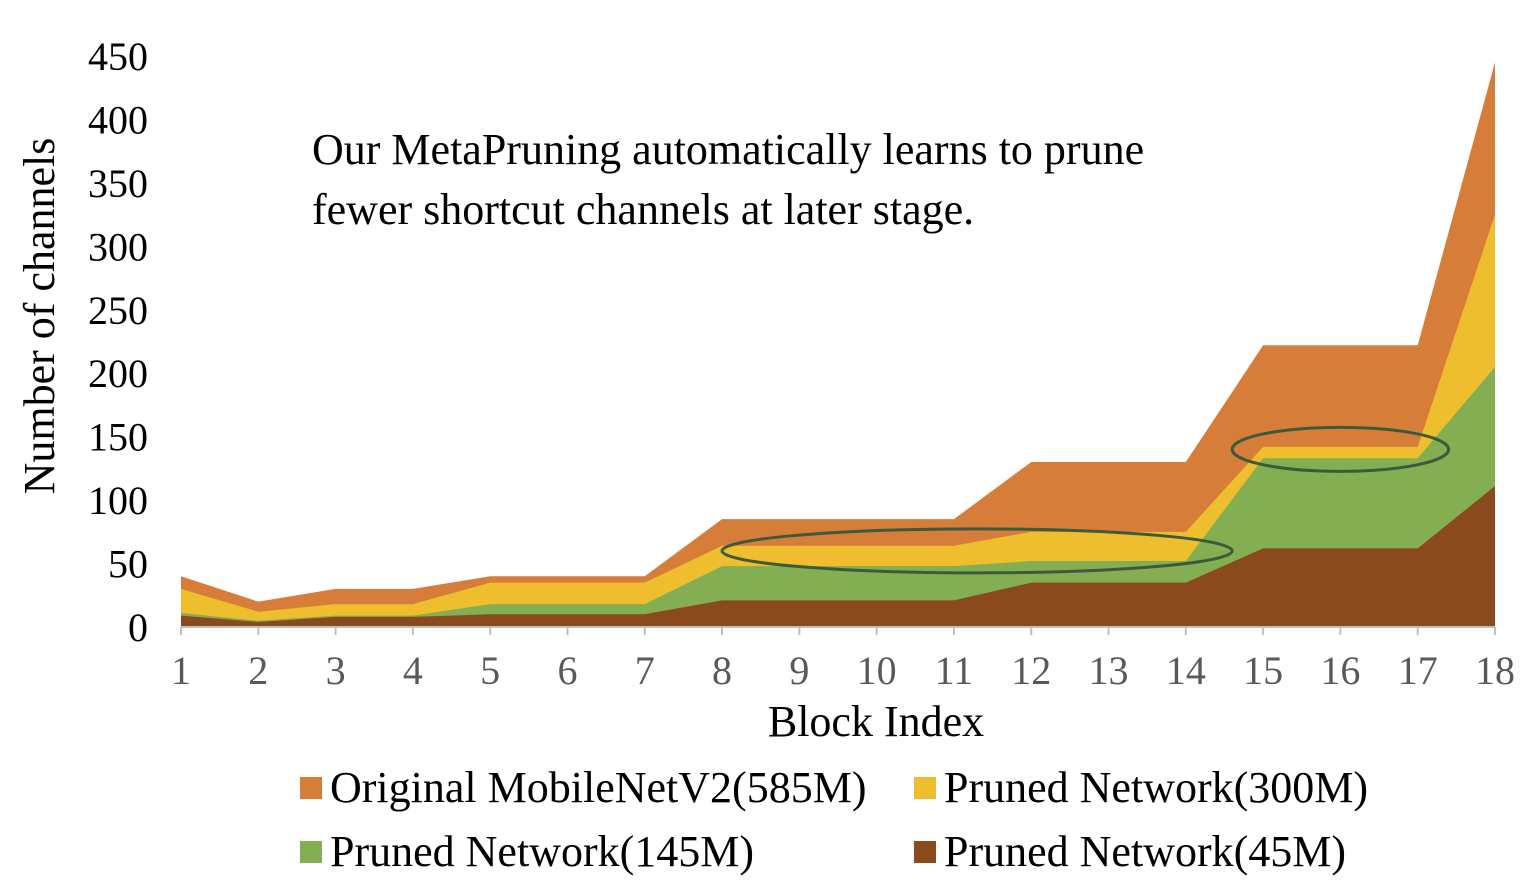 The image size is (1533, 896). Describe the element at coordinates (39, 316) in the screenshot. I see `y-axis-title: Number of channels` at that location.